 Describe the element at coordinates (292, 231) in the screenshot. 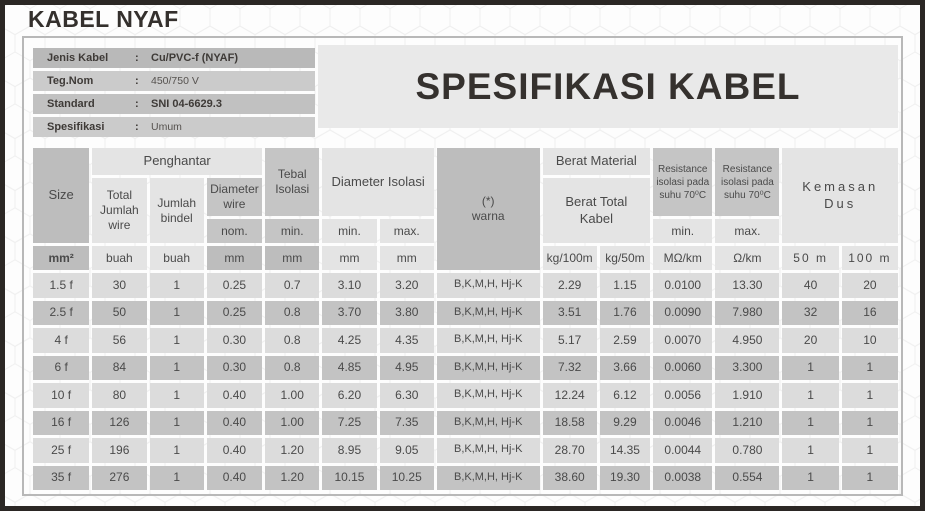

I see `header-tebal-isolasi-min: min.` at that location.